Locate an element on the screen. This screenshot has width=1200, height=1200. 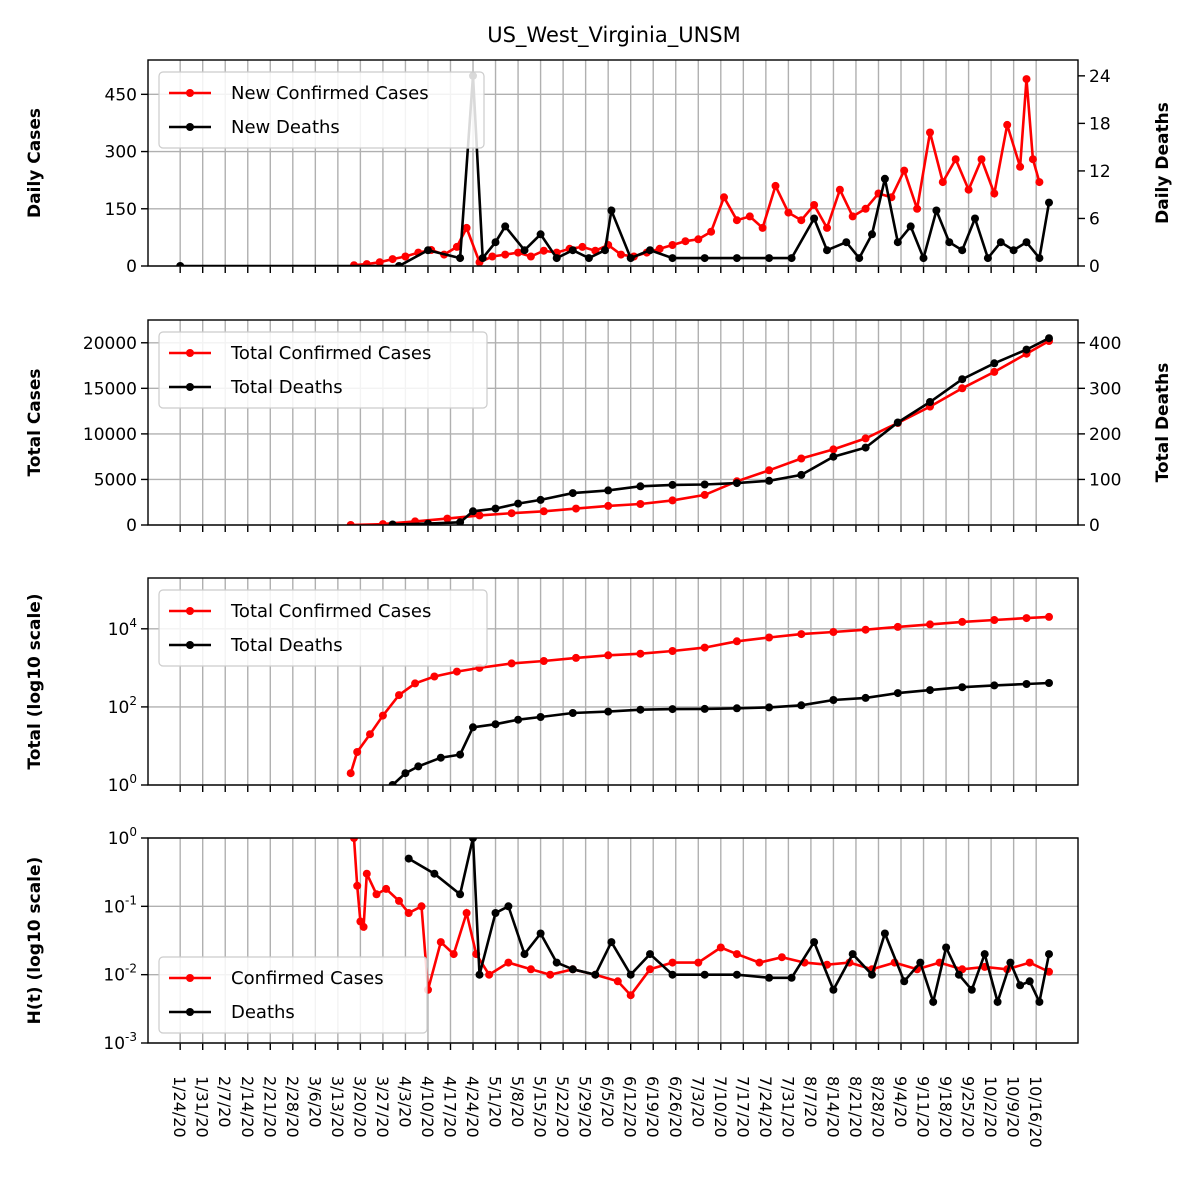
x-tick-label: 2/21/20 is located at coordinates (269, 1107).